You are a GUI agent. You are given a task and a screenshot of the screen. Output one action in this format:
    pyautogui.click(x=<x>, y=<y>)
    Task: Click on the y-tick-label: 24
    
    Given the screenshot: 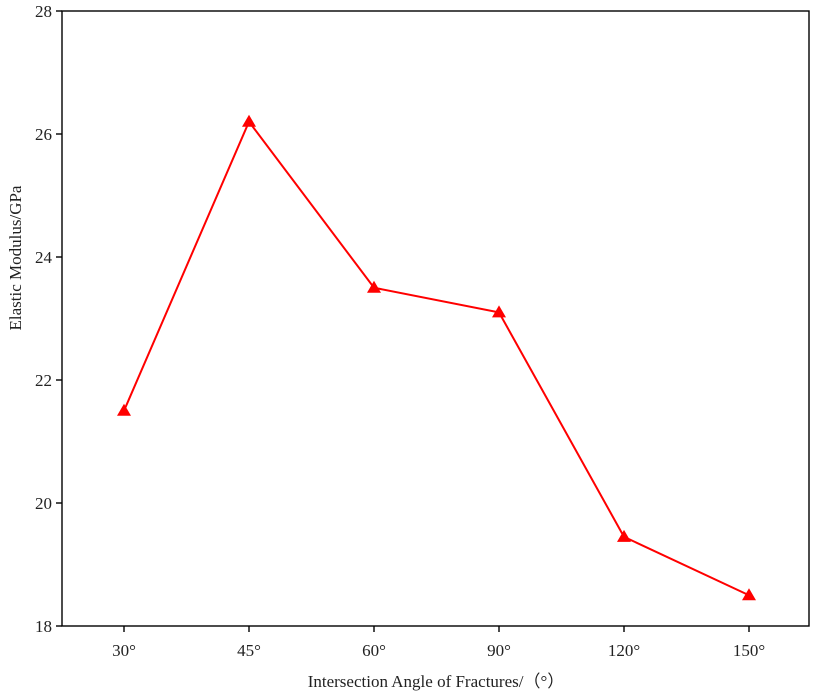 What is the action you would take?
    pyautogui.click(x=44, y=257)
    